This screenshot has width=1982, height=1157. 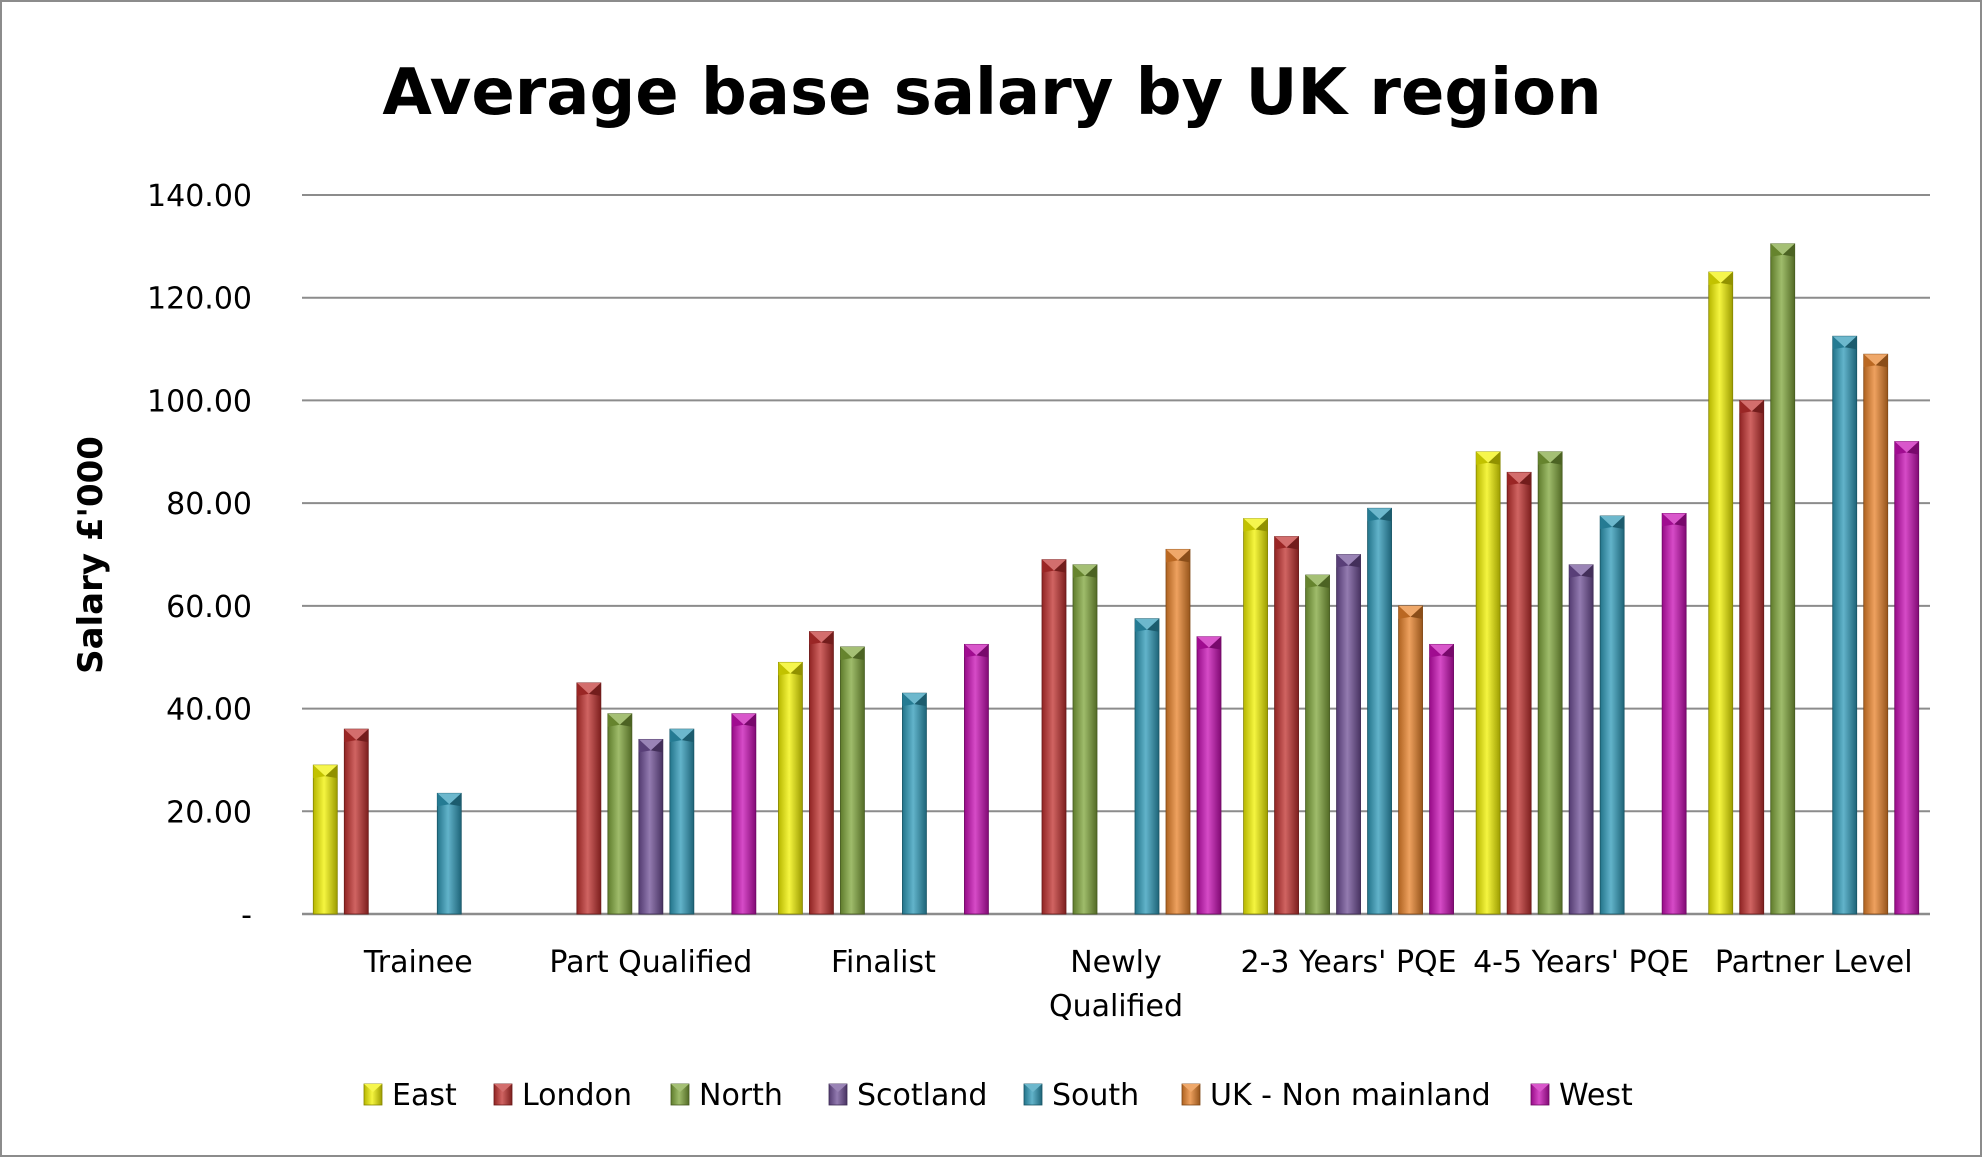 What do you see at coordinates (209, 504) in the screenshot?
I see `y-tick-label: 80.00` at bounding box center [209, 504].